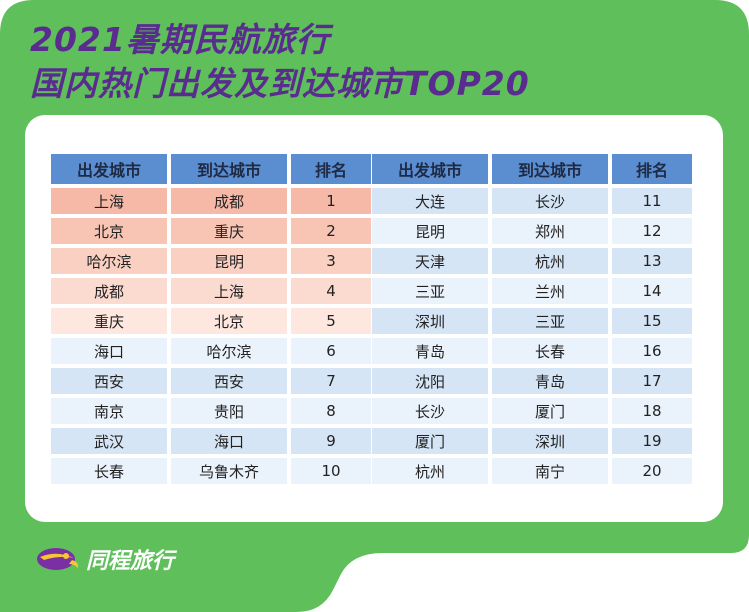  What do you see at coordinates (550, 351) in the screenshot?
I see `cell-arrival: 长春` at bounding box center [550, 351].